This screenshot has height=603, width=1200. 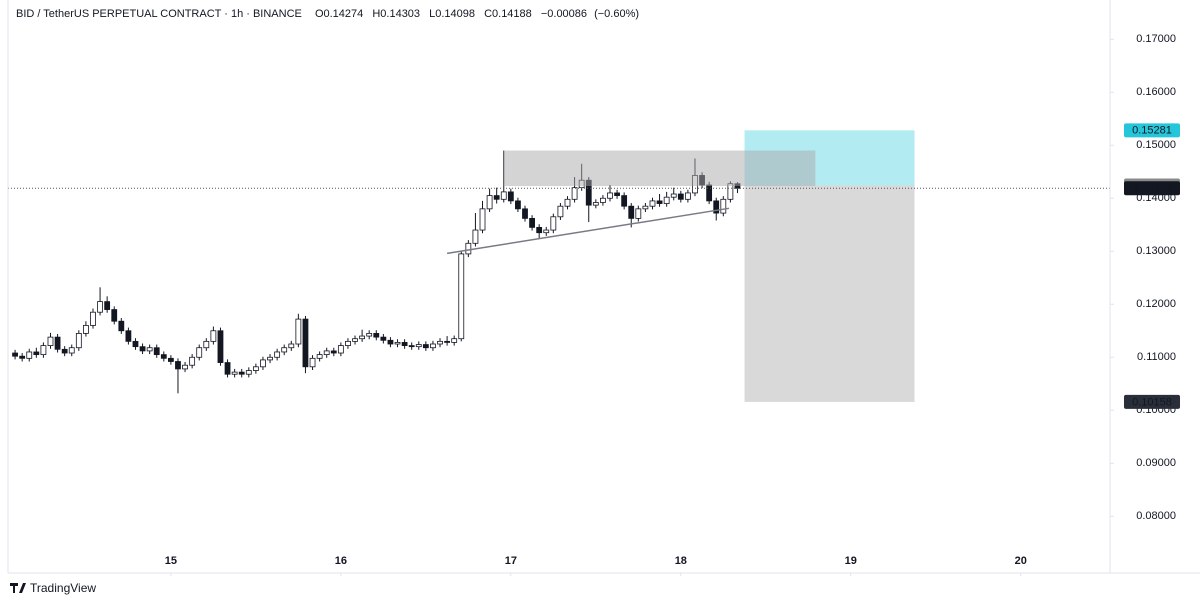 I want to click on branding-logo: TradingView, so click(x=53, y=588).